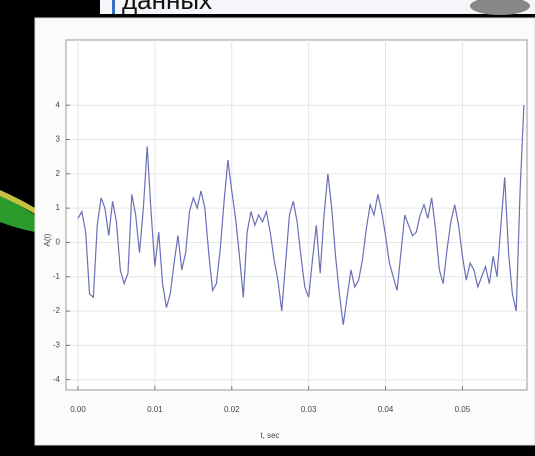  What do you see at coordinates (232, 409) in the screenshot?
I see `x-tick-label: 0.02` at bounding box center [232, 409].